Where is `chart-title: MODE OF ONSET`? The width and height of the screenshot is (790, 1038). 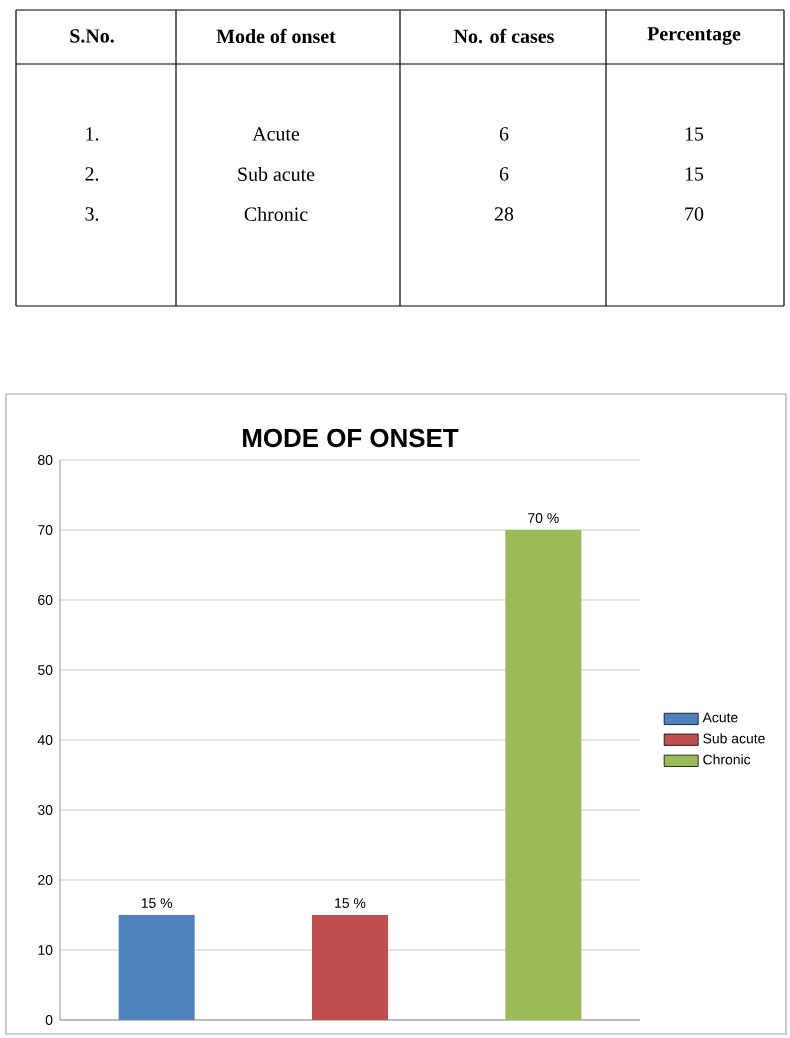
chart-title: MODE OF ONSET is located at coordinates (351, 438).